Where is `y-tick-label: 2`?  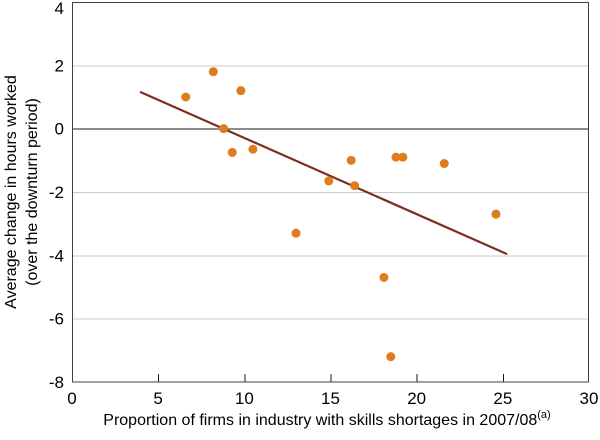
y-tick-label: 2 is located at coordinates (59, 65).